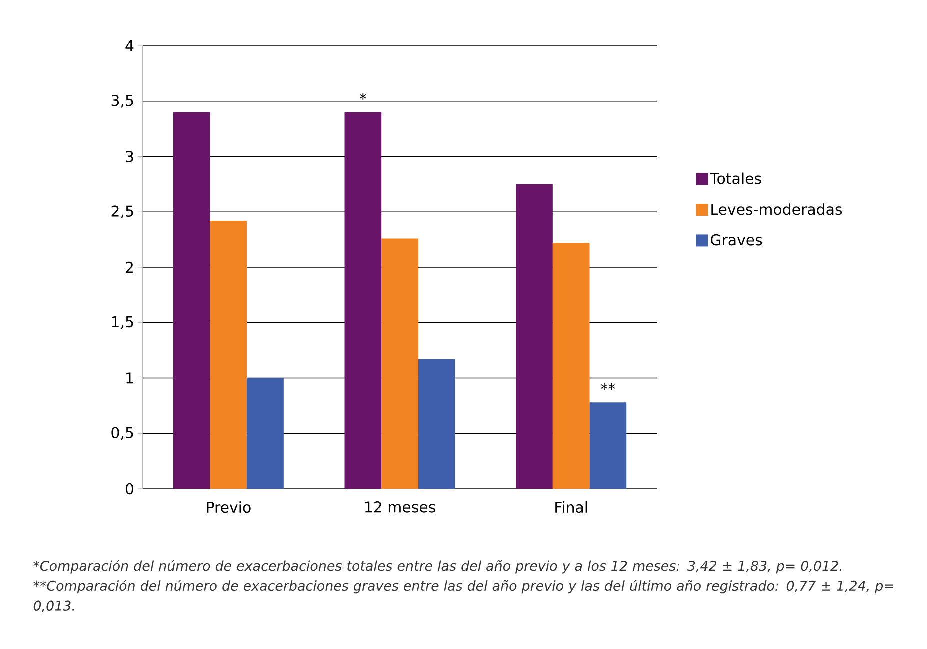 The image size is (927, 649). I want to click on x-tick-label: Previo, so click(229, 508).